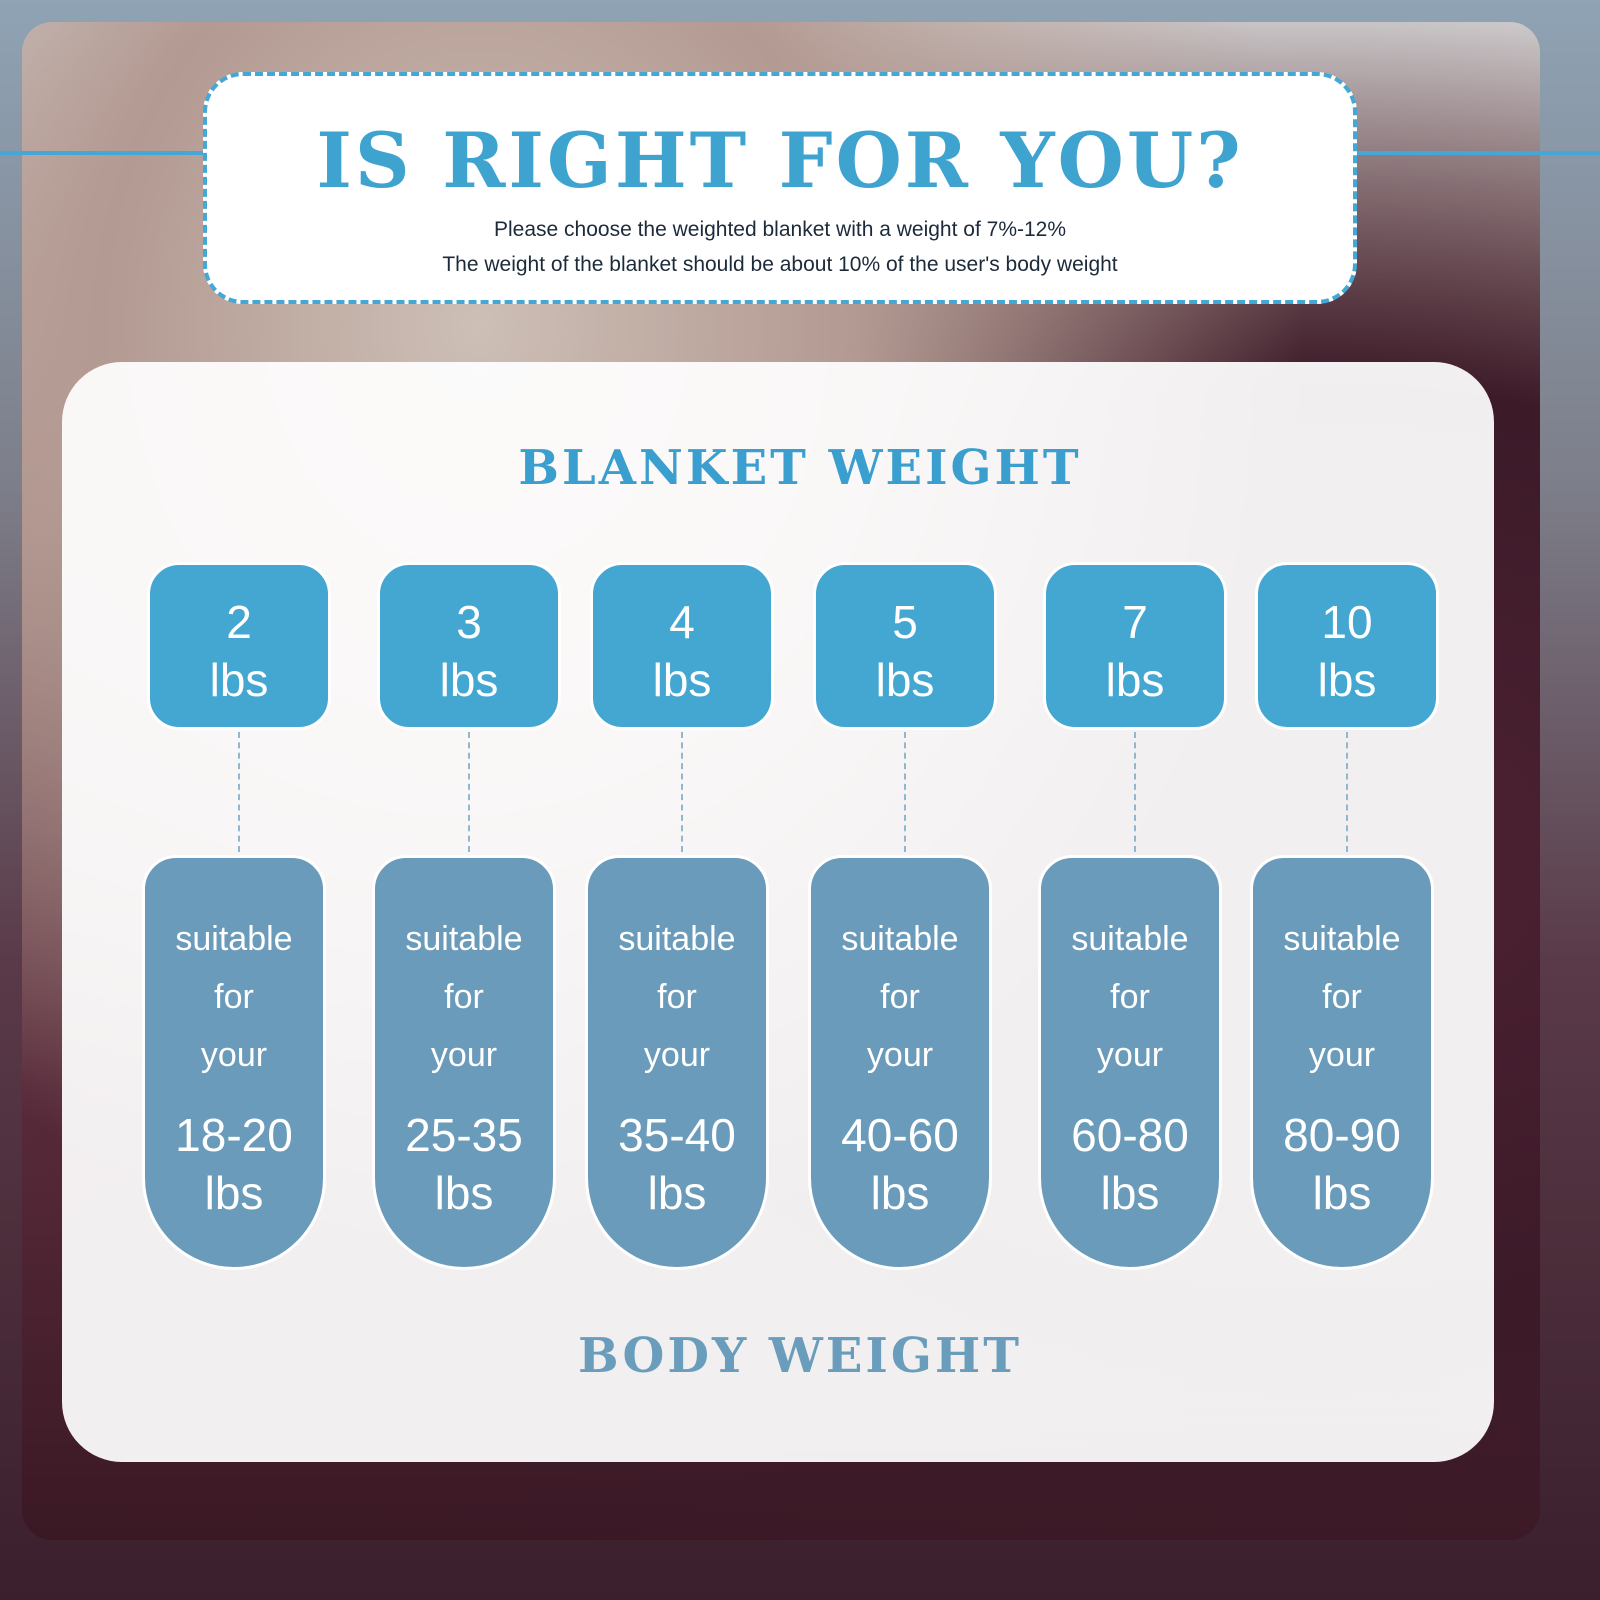 The width and height of the screenshot is (1600, 1600). What do you see at coordinates (1342, 1135) in the screenshot?
I see `body-weight-range: 80-90` at bounding box center [1342, 1135].